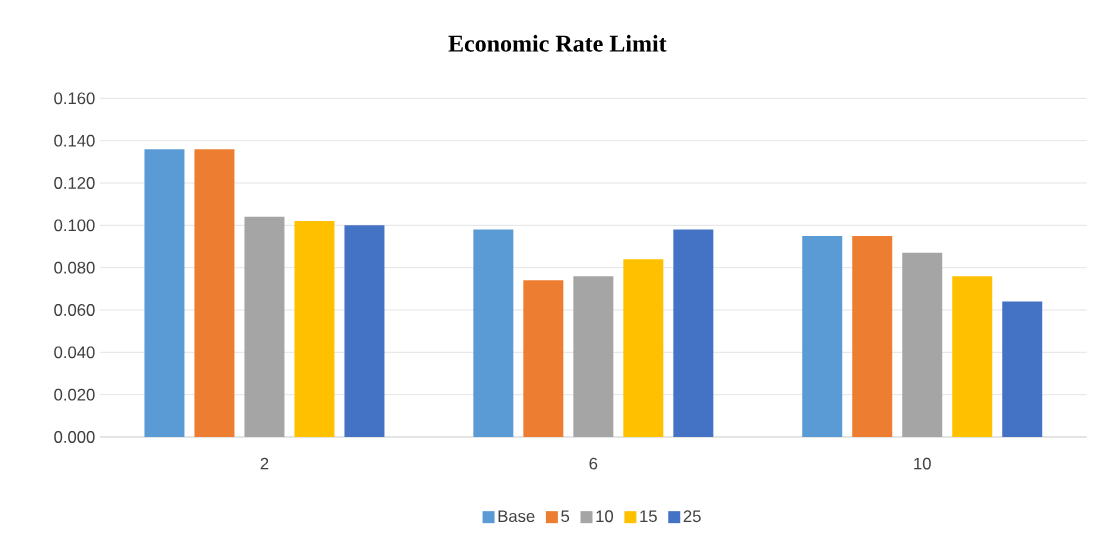  I want to click on x-tick-label: 10, so click(922, 463).